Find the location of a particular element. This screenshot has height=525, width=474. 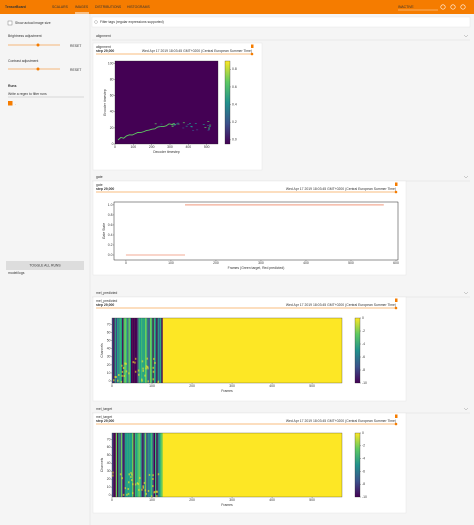

checkbox is located at coordinates (10, 23).